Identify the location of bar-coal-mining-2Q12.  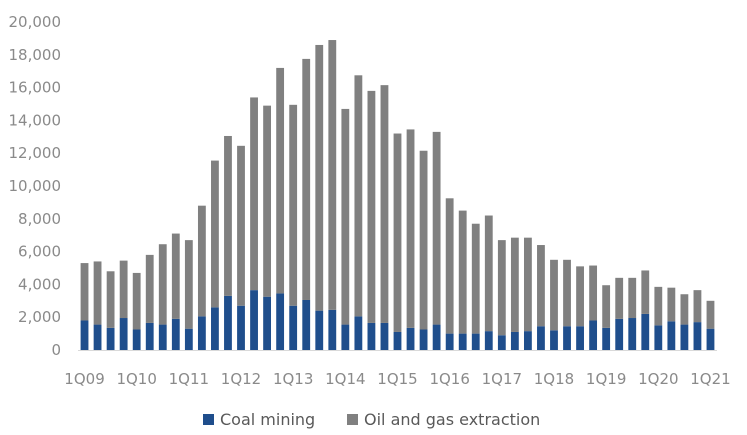
(254, 320).